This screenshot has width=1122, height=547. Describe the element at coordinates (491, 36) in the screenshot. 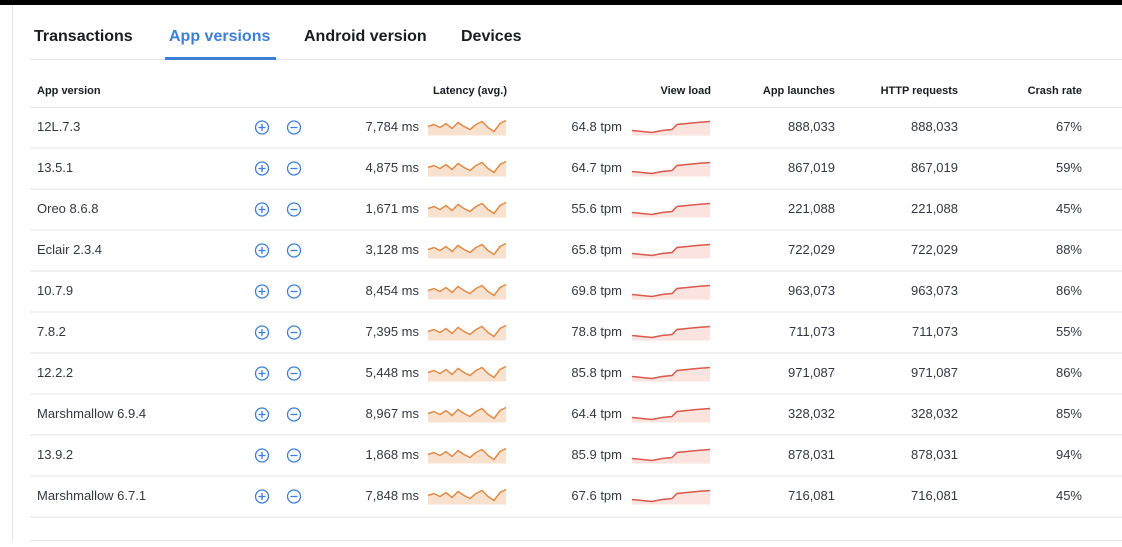

I see `tab: Devices` at that location.